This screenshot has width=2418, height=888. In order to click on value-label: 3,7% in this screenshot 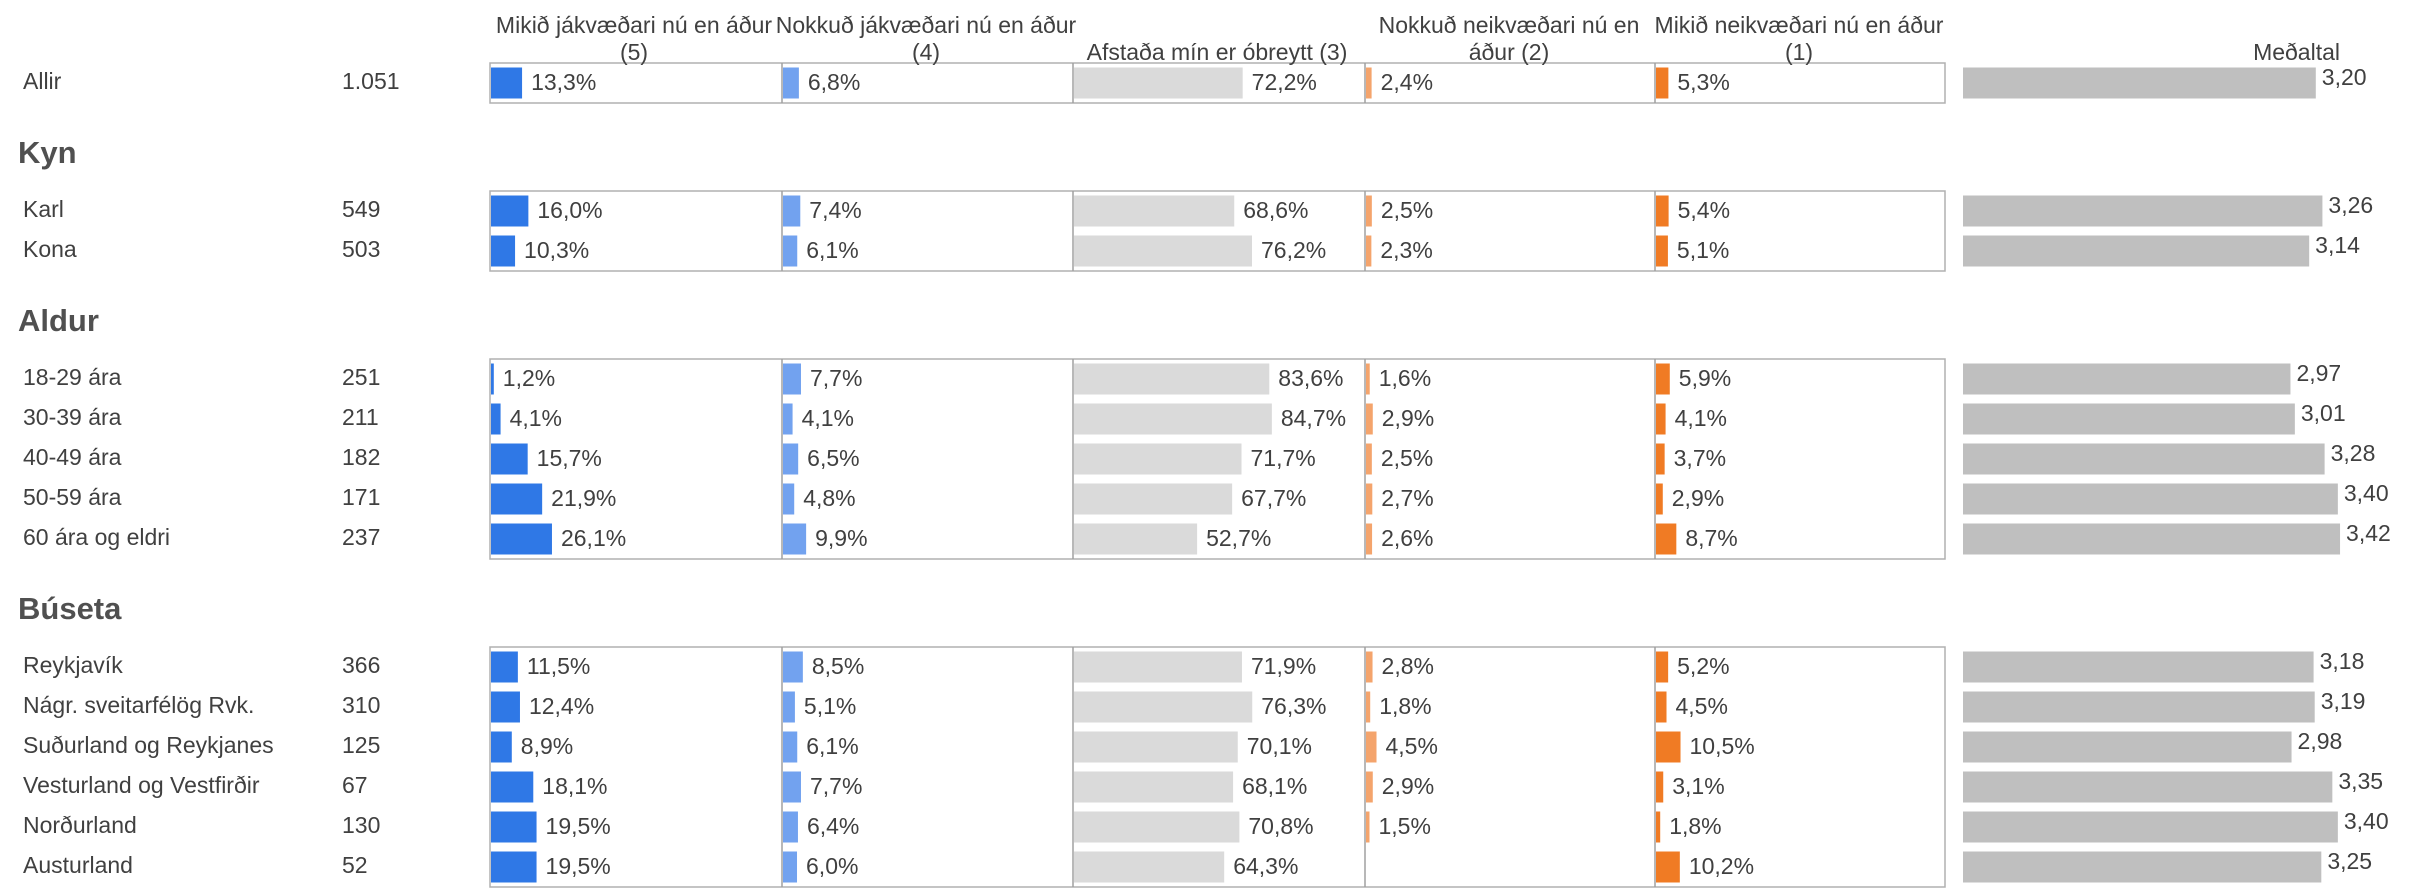, I will do `click(1700, 458)`.